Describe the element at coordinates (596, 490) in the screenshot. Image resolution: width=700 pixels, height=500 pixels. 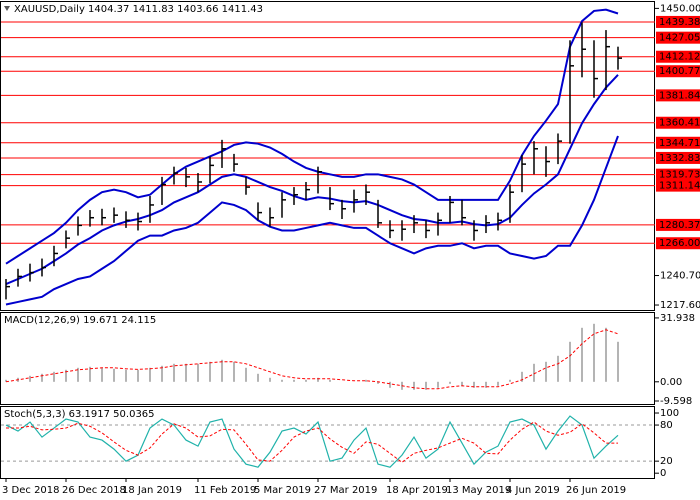
I see `x-tick-label: 26 Jun 2019` at that location.